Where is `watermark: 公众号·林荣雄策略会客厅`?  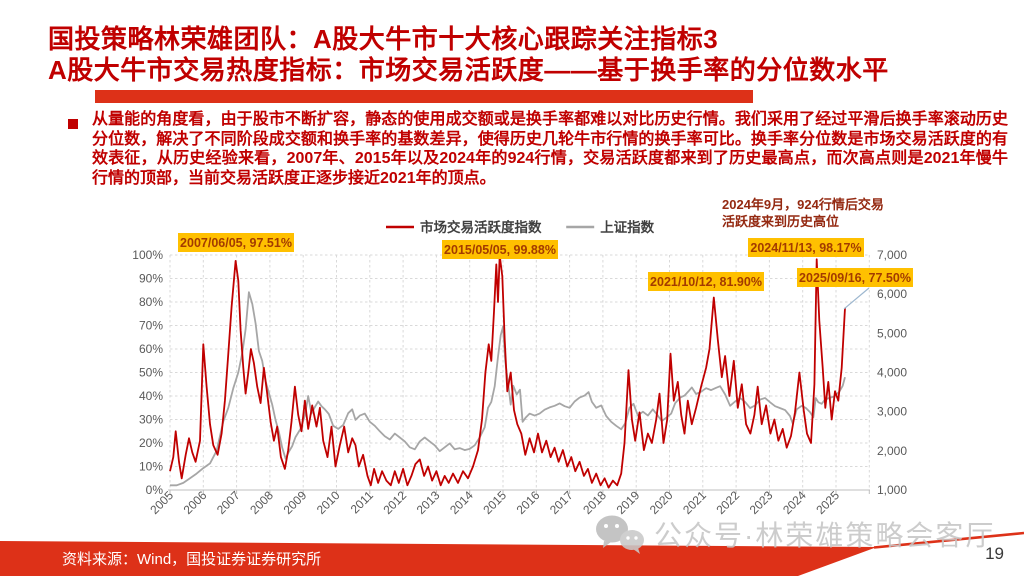 watermark: 公众号·林荣雄策略会客厅 is located at coordinates (793, 534).